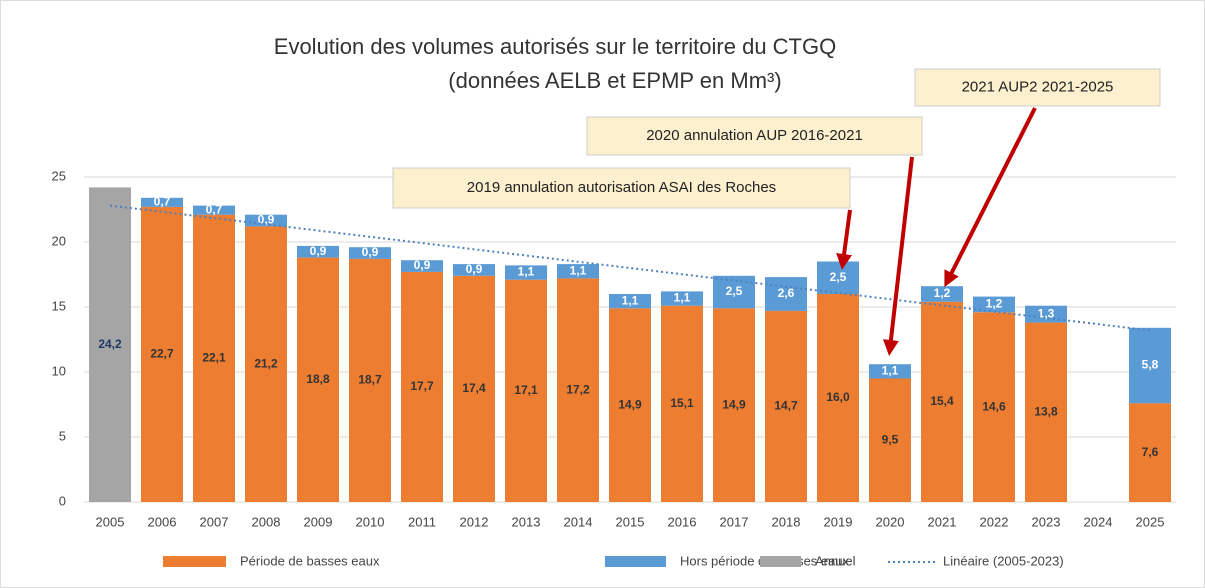 This screenshot has width=1205, height=588. What do you see at coordinates (318, 521) in the screenshot?
I see `x-tick-label: 2009` at bounding box center [318, 521].